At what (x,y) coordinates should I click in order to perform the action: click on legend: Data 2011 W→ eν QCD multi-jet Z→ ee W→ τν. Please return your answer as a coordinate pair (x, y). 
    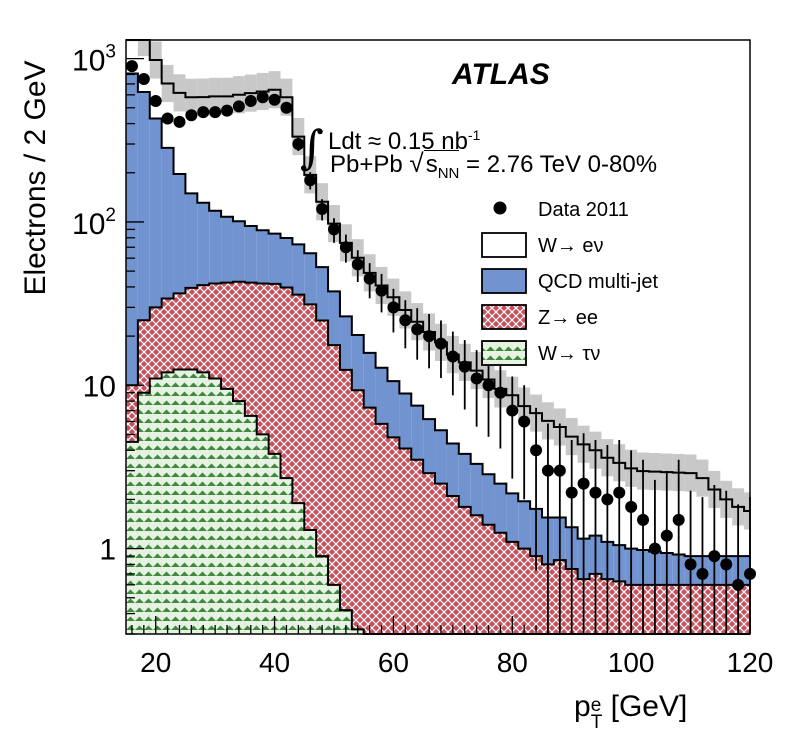
    Looking at the image, I should click on (569, 282).